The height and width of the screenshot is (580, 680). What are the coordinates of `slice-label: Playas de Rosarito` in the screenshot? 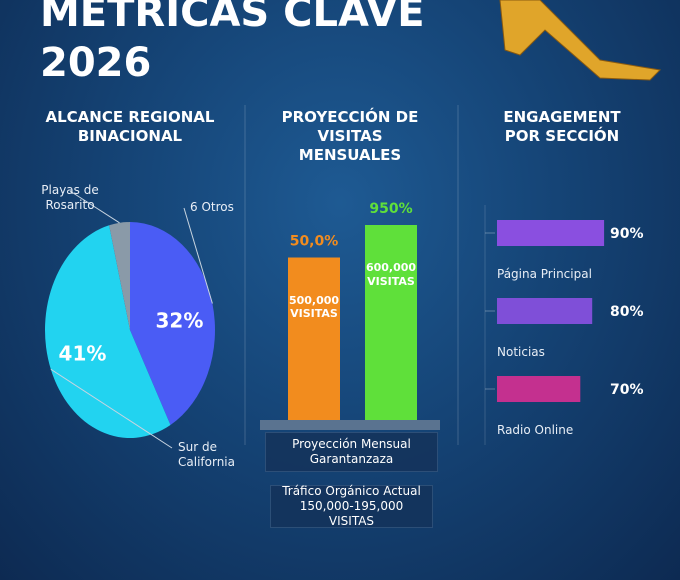 It's located at (70, 197).